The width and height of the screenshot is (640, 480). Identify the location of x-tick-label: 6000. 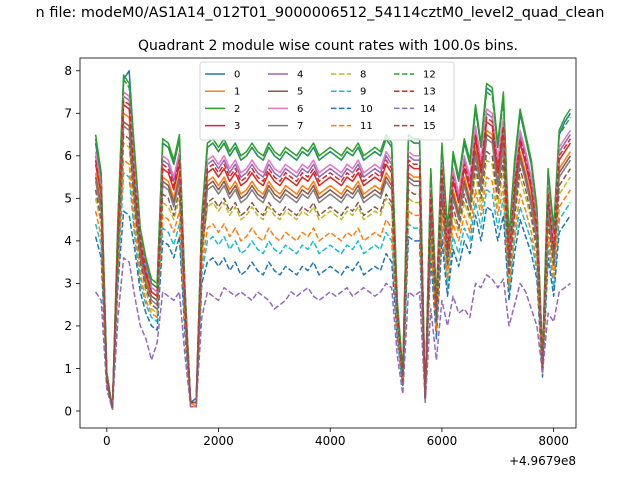
(442, 441).